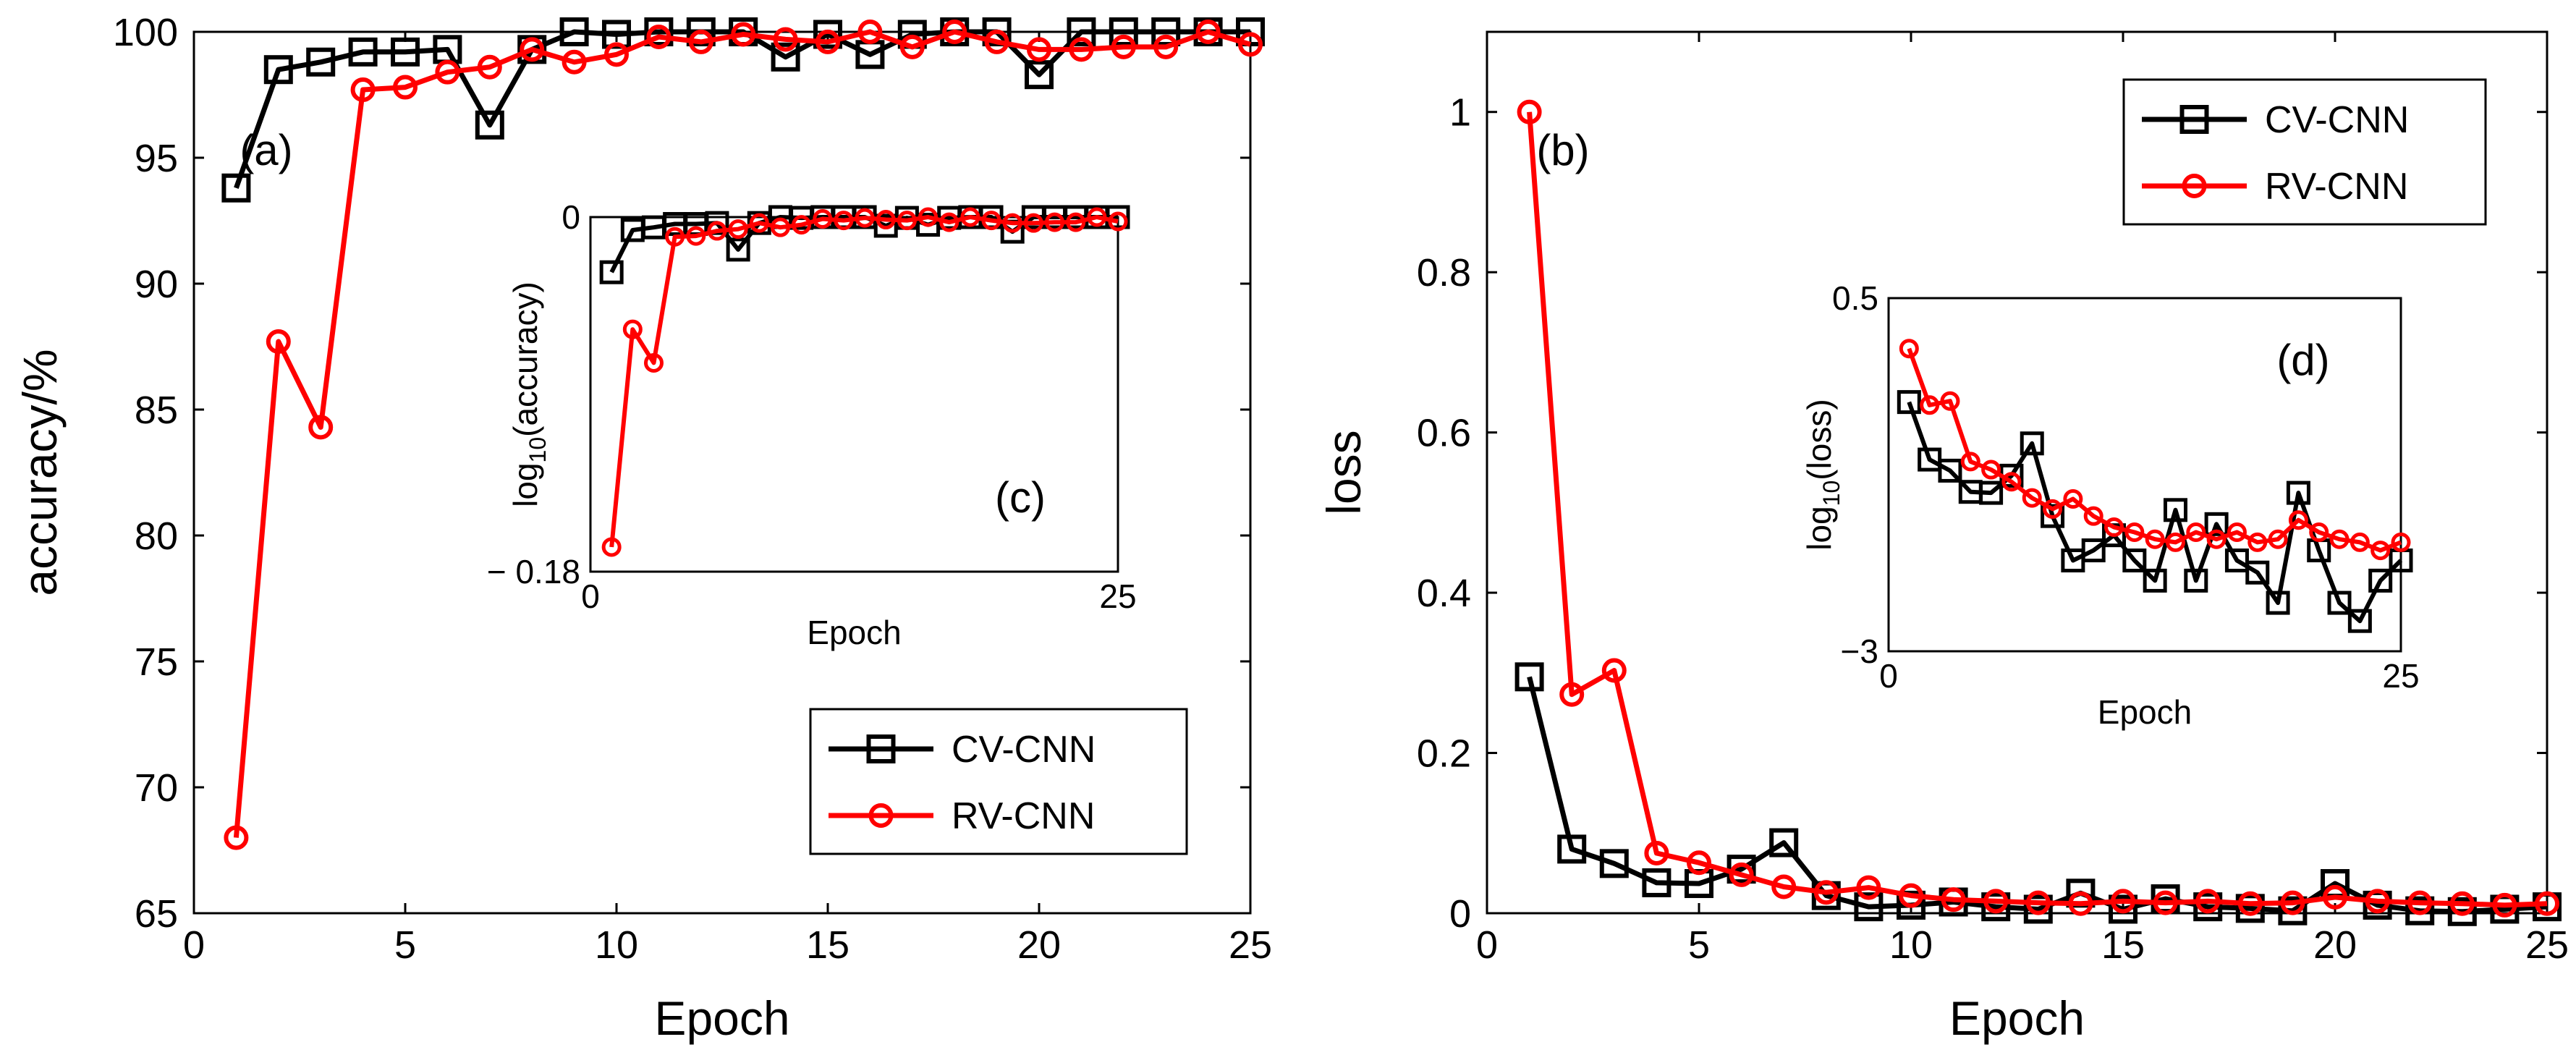  Describe the element at coordinates (2302, 360) in the screenshot. I see `panel-label: (d)` at that location.